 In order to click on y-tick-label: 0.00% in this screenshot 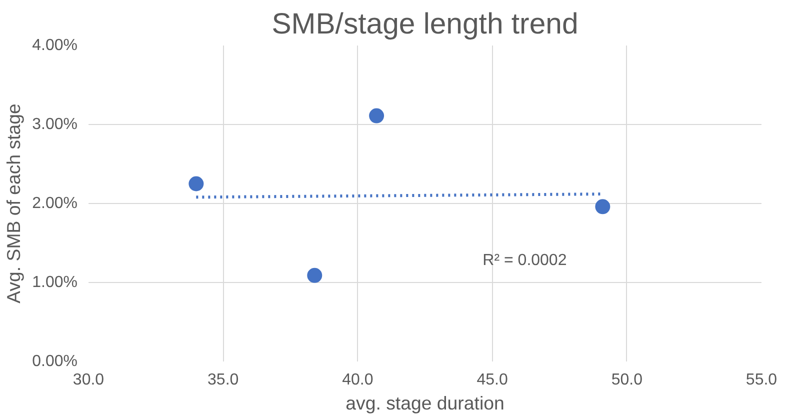, I will do `click(55, 361)`.